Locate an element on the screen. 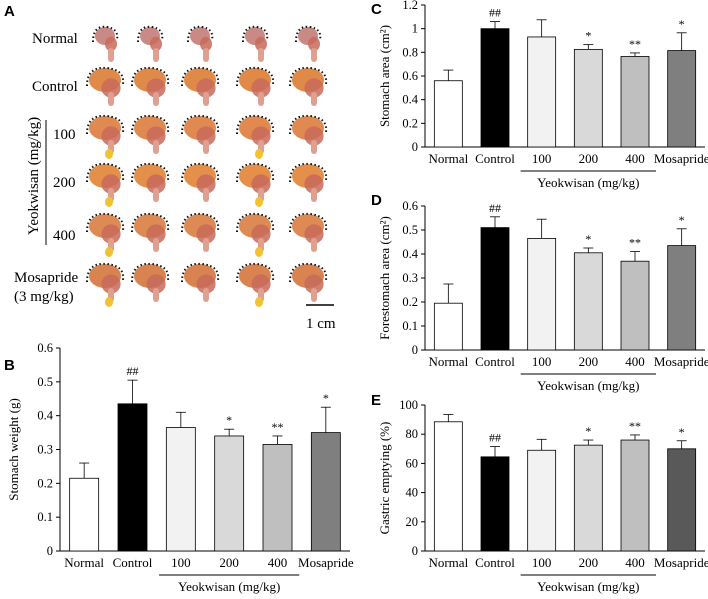 The width and height of the screenshot is (708, 599). row-label-200: 200 is located at coordinates (64, 183).